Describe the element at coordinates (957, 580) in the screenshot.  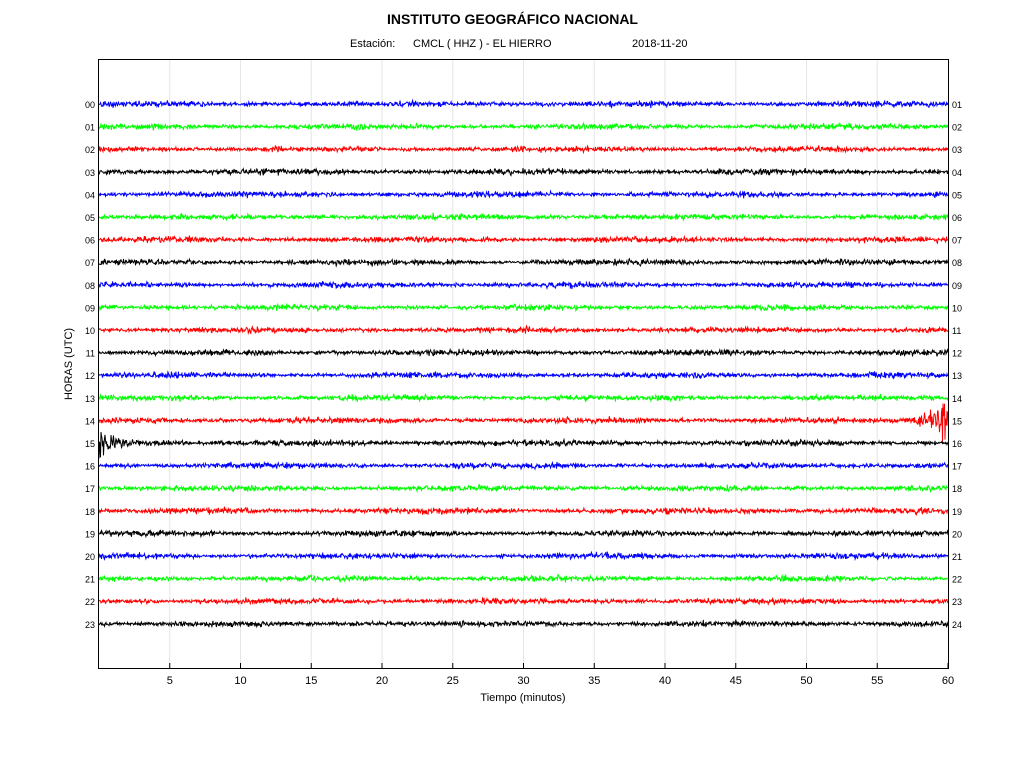
I see `hour-label-right: 22` at that location.